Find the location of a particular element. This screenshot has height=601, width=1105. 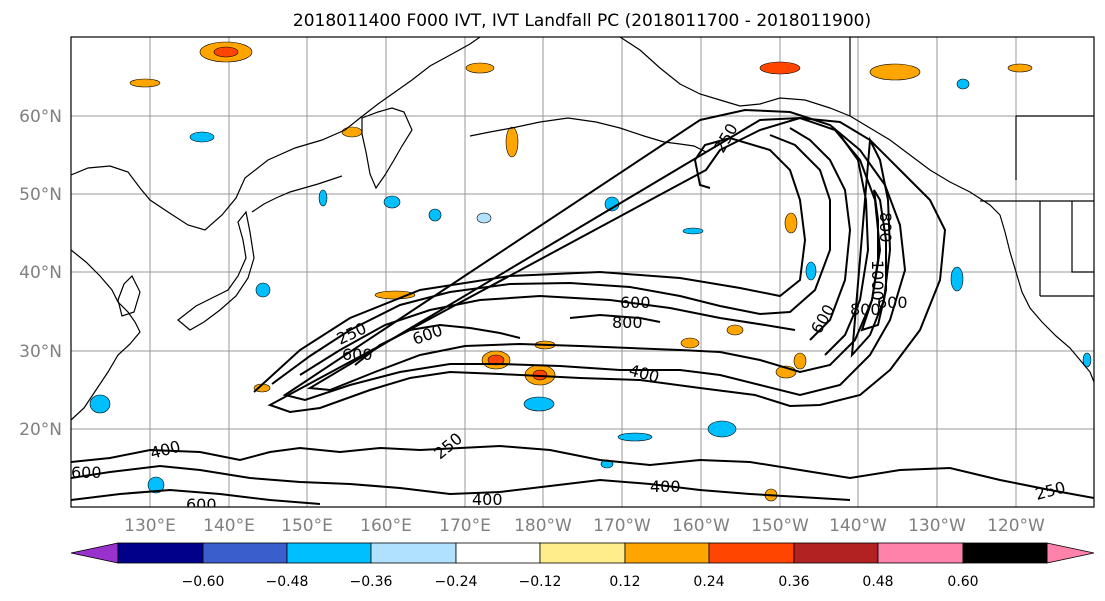

lon-label: 160°E is located at coordinates (386, 526).